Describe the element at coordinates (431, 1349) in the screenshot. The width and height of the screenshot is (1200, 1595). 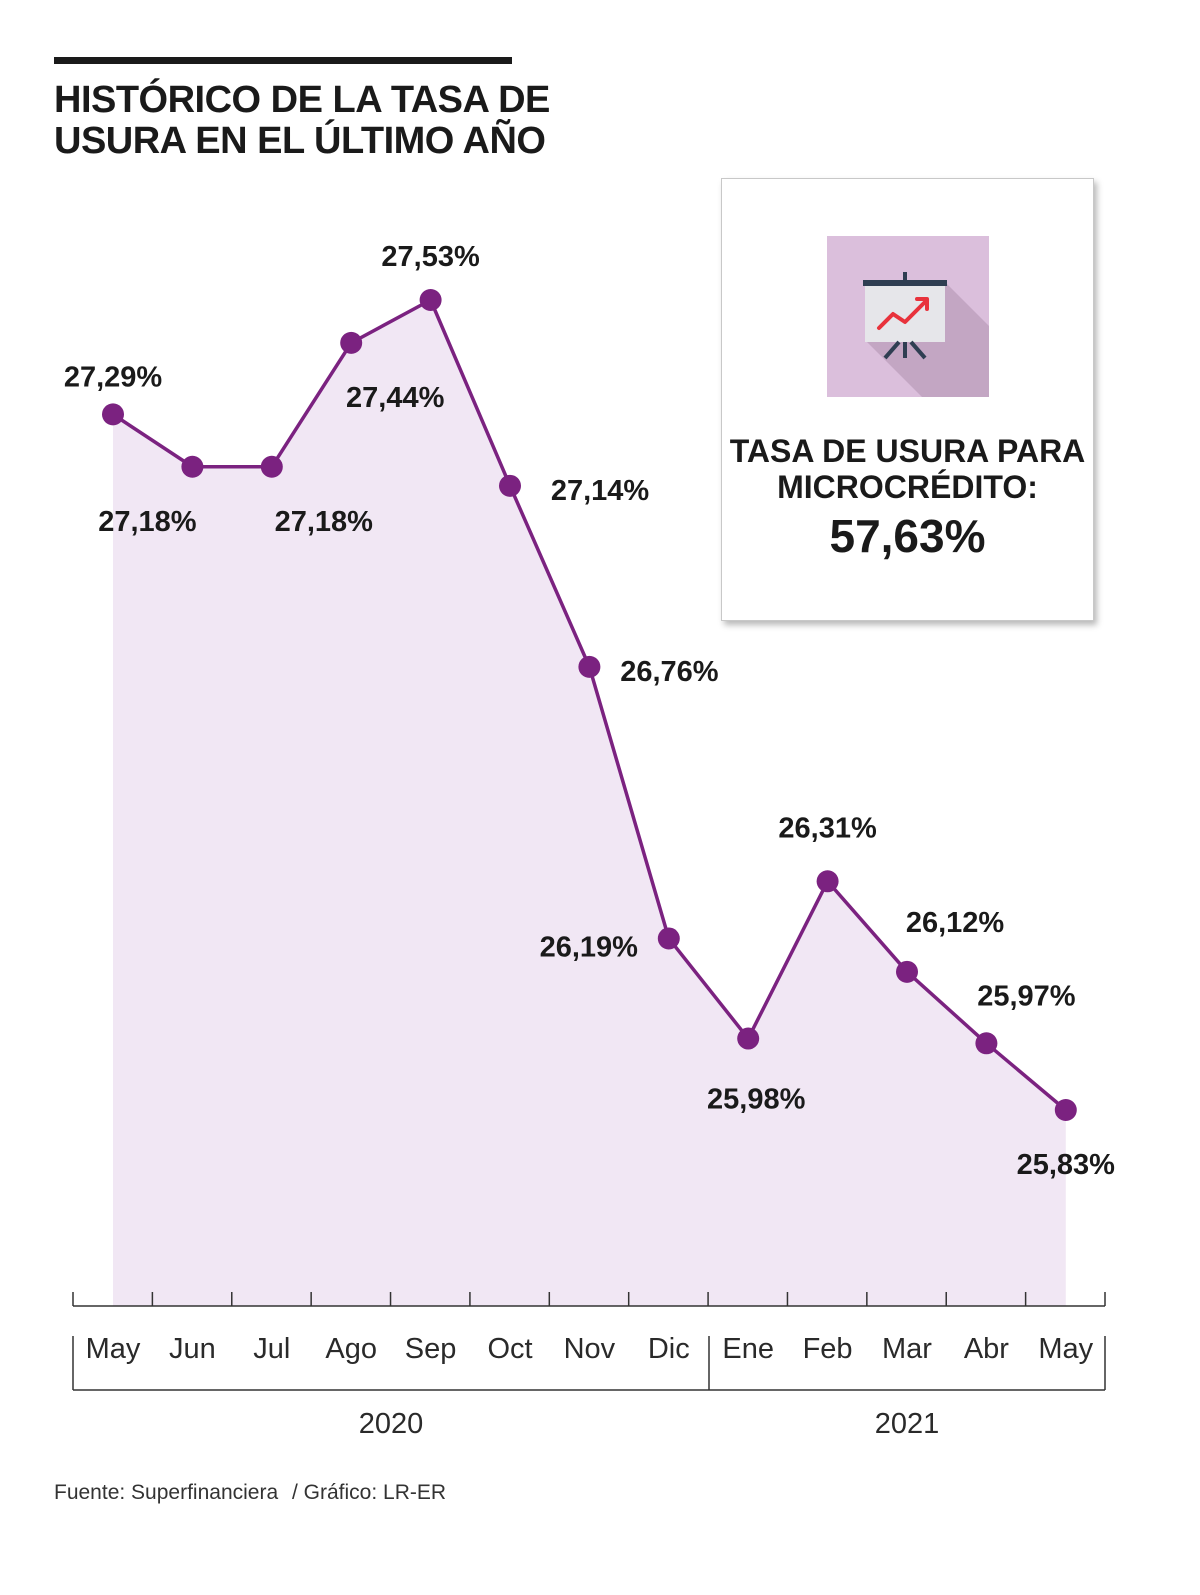
I see `x-tick-label: Sep` at that location.